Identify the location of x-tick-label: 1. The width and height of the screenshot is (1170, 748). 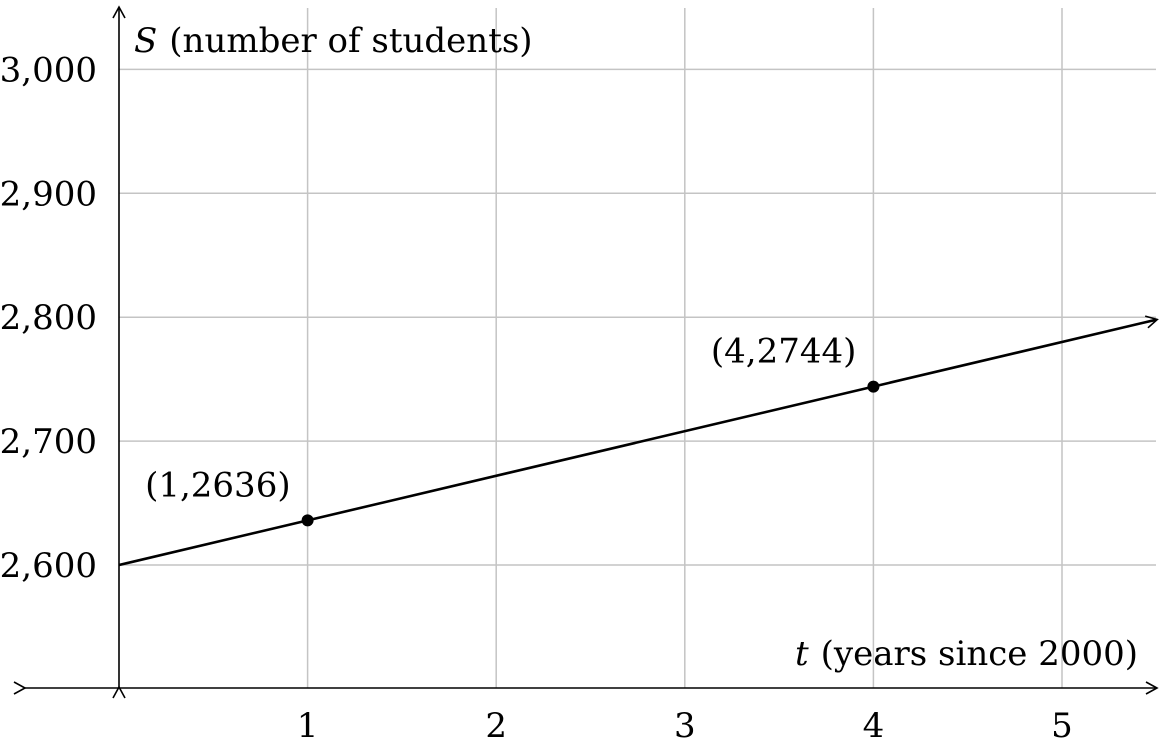
(308, 726).